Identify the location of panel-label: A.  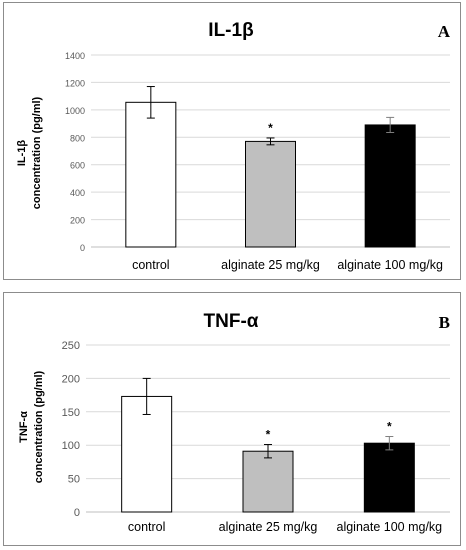
(444, 31).